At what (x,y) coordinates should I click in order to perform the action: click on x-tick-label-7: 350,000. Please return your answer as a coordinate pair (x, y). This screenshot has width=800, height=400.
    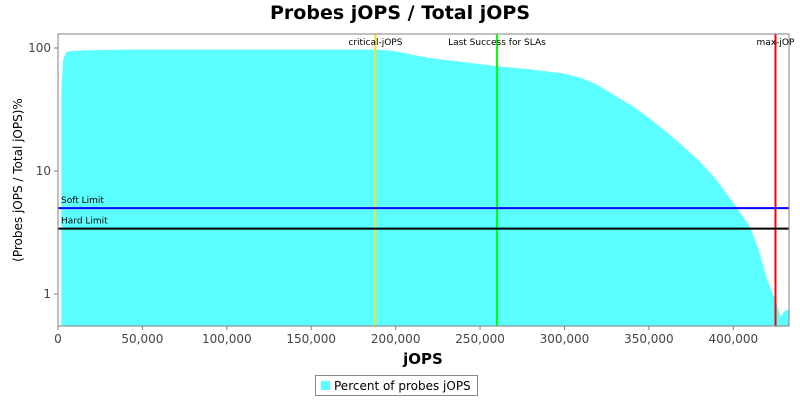
    Looking at the image, I should click on (649, 339).